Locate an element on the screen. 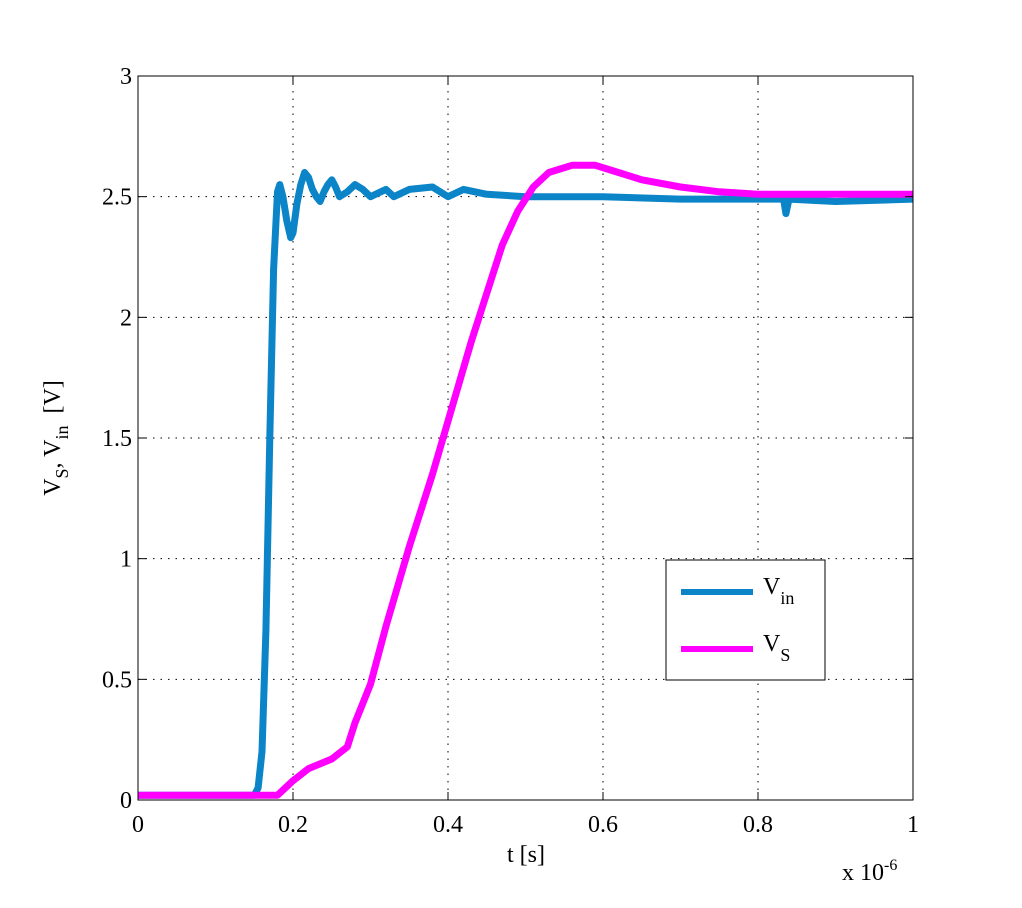  y-axis-label: VS, Vin [V] is located at coordinates (56, 438).